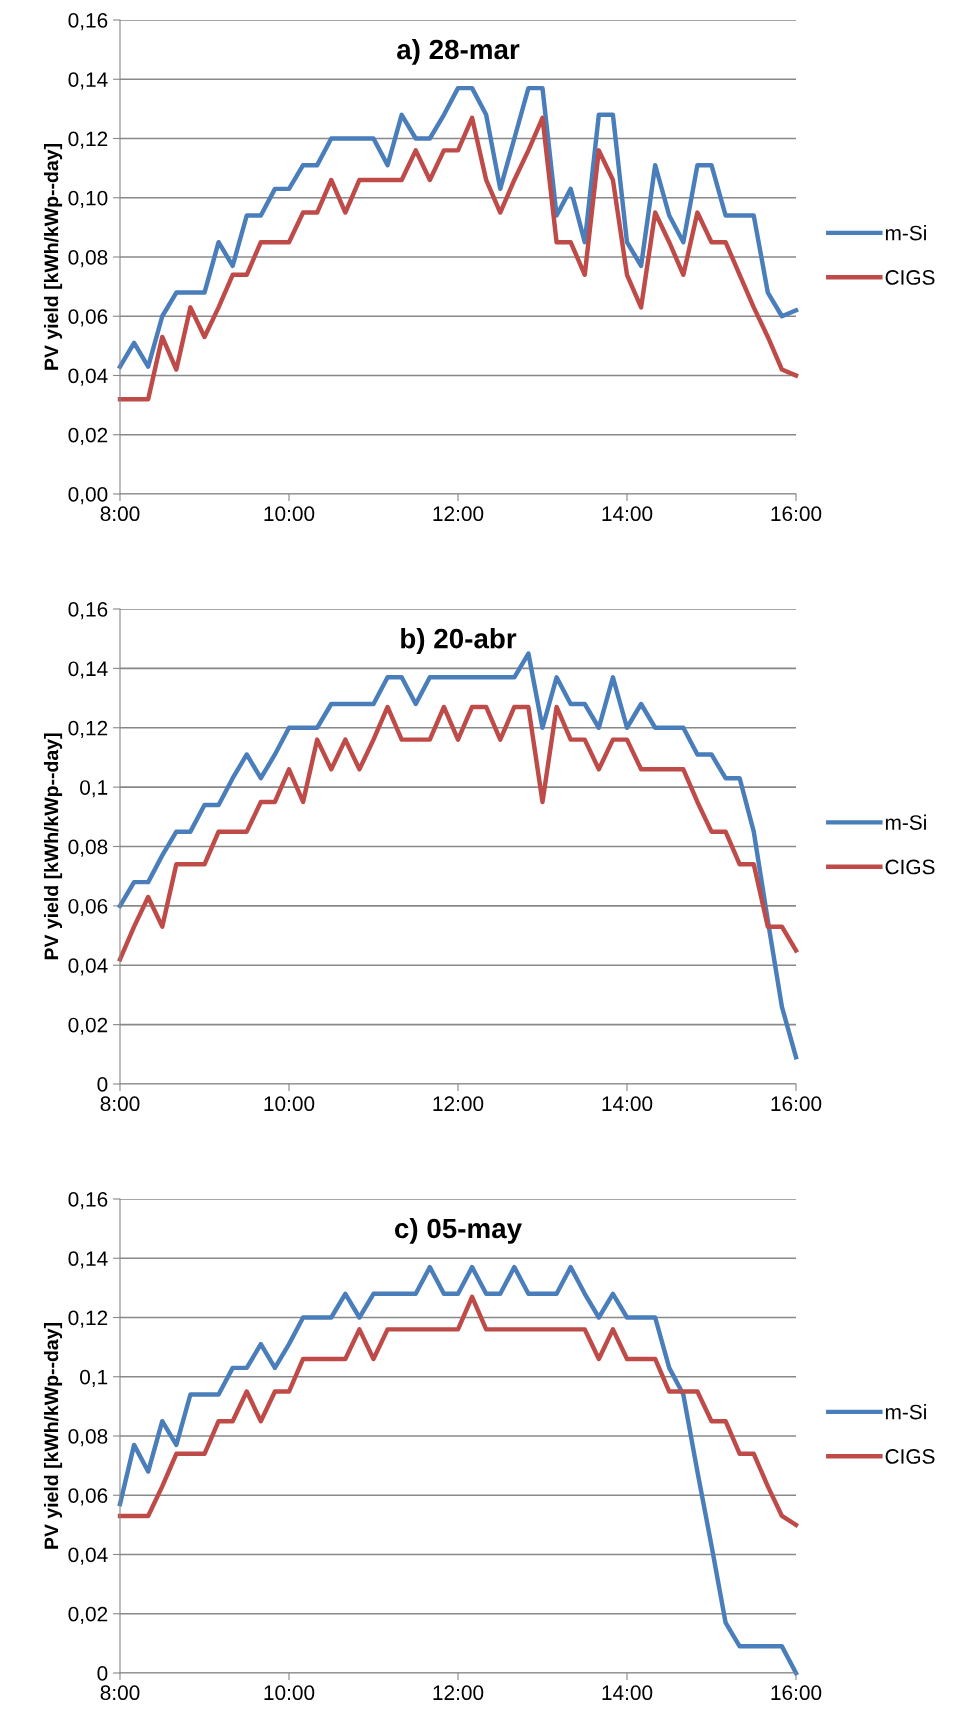 Image resolution: width=971 pixels, height=1717 pixels. What do you see at coordinates (88, 199) in the screenshot?
I see `y-tick-label: 0,10` at bounding box center [88, 199].